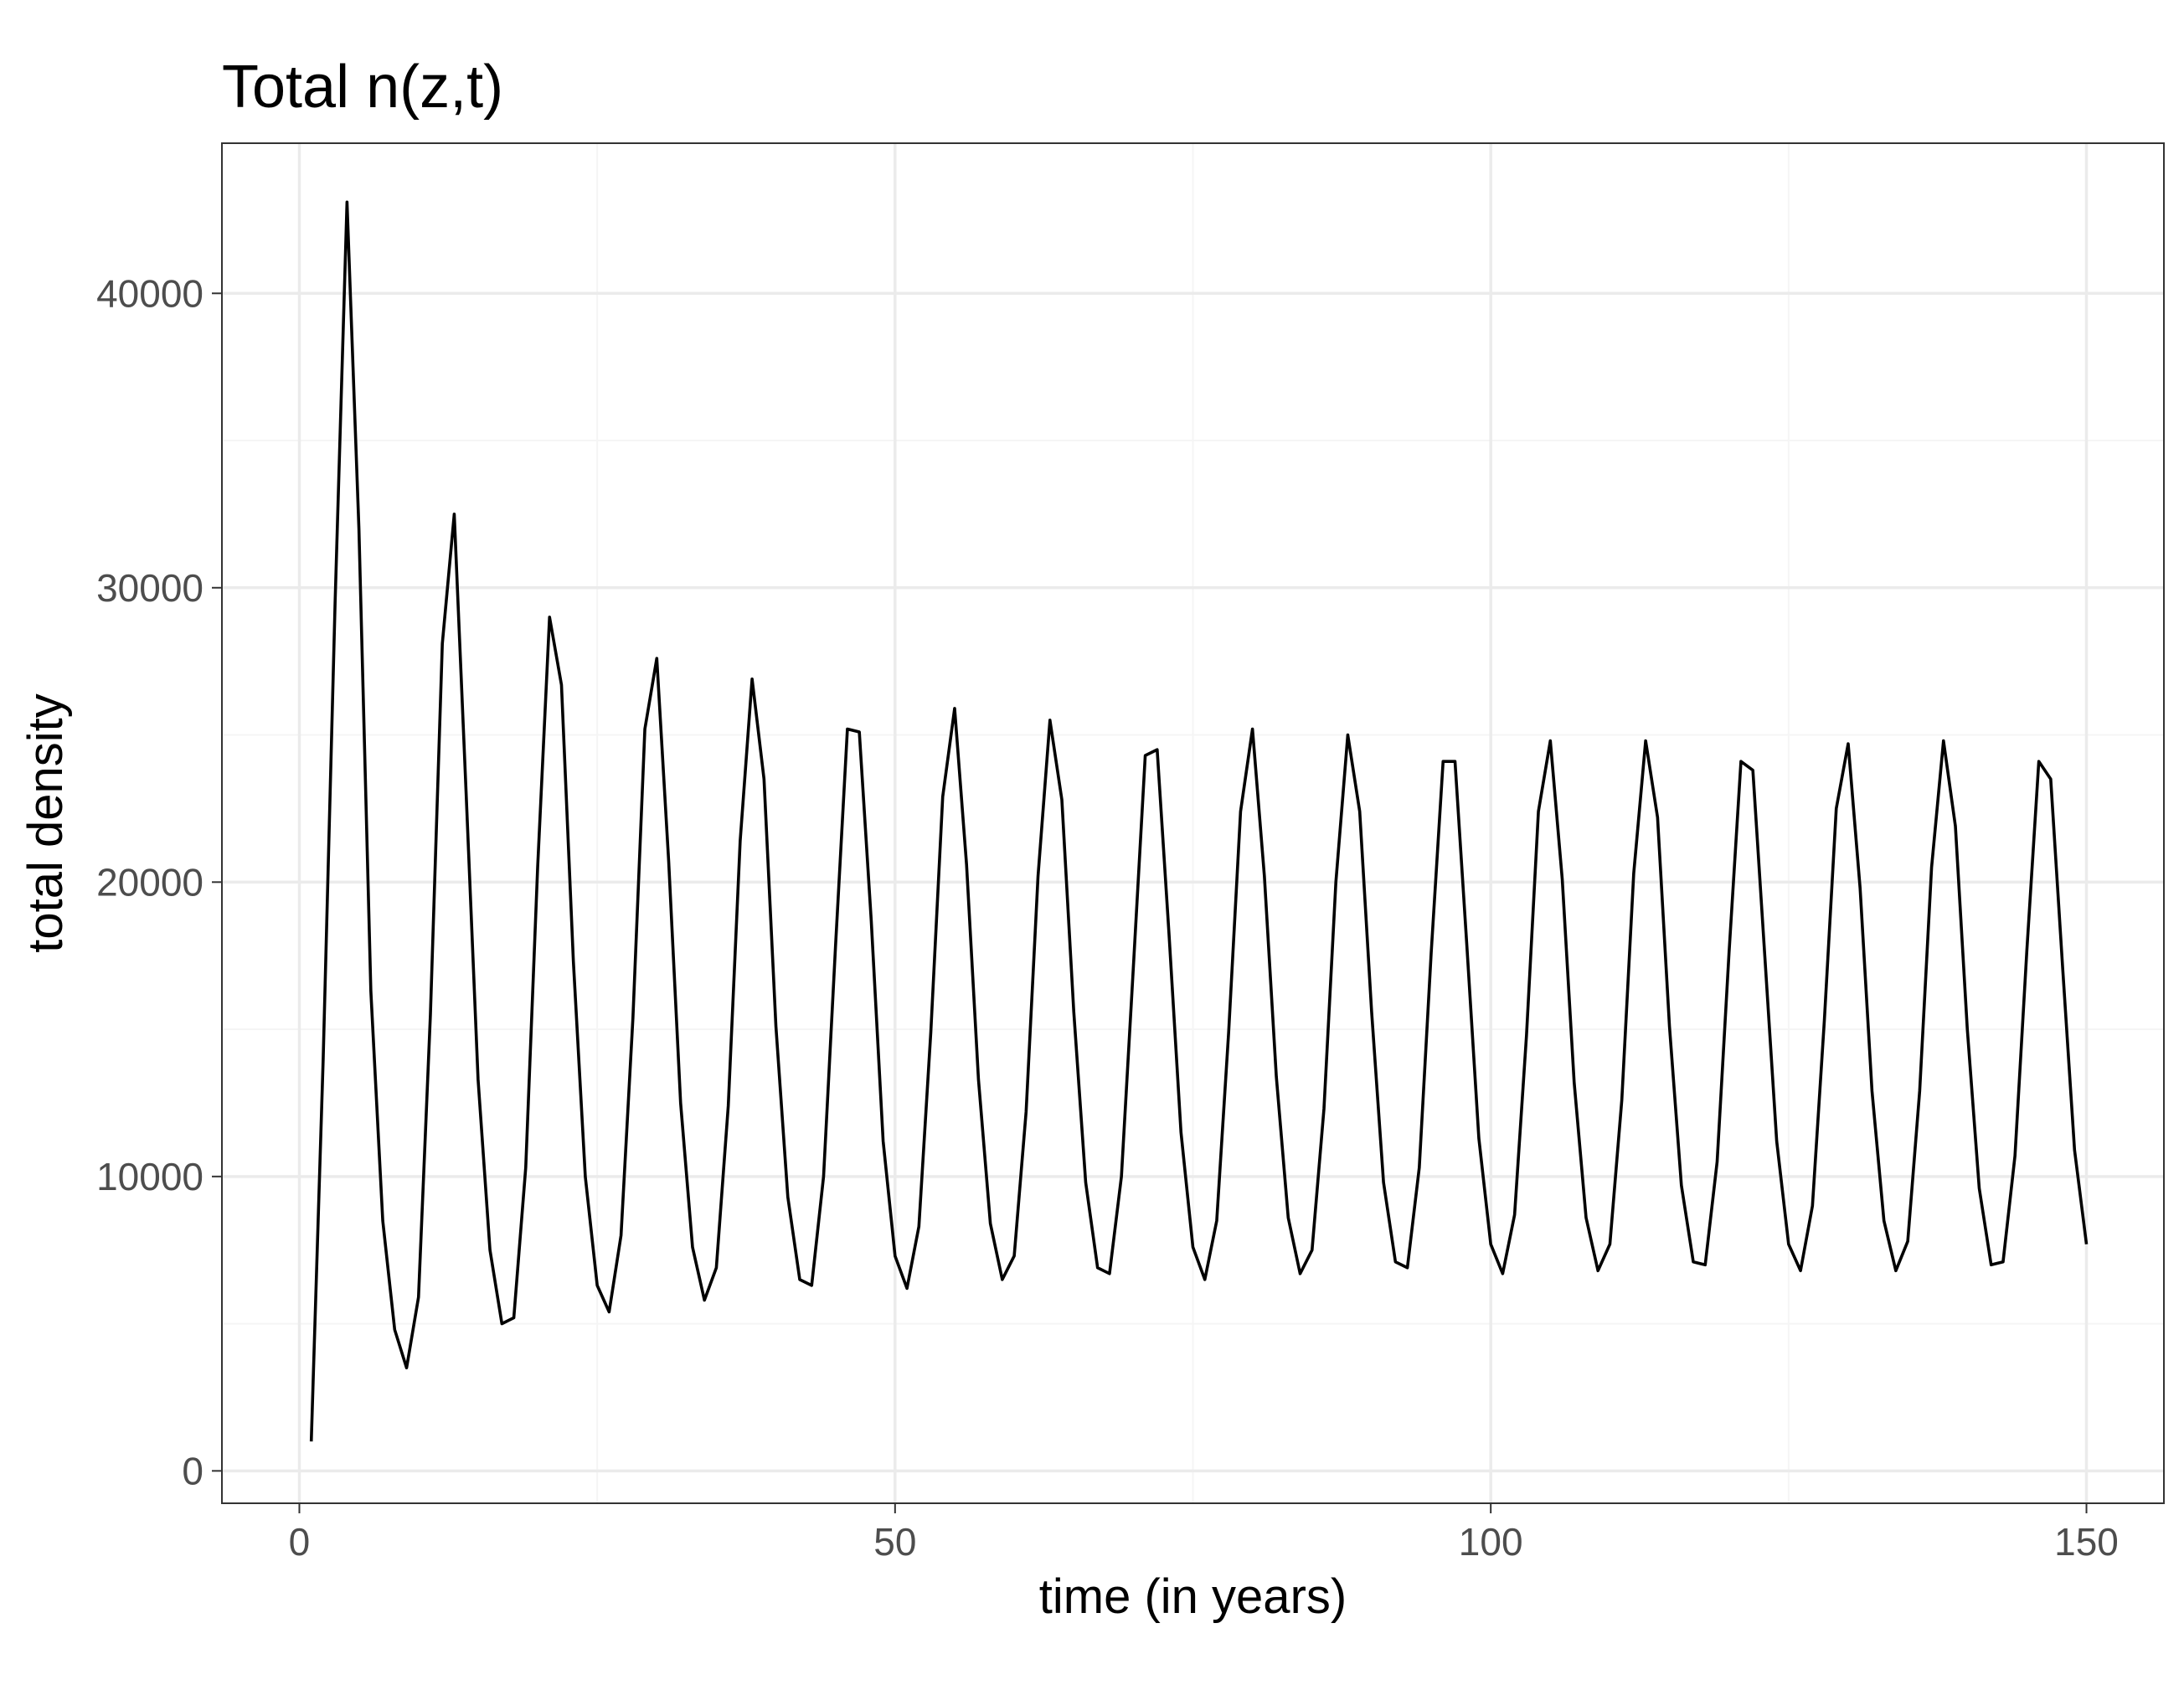  What do you see at coordinates (46, 823) in the screenshot?
I see `y-axis-title: total density` at bounding box center [46, 823].